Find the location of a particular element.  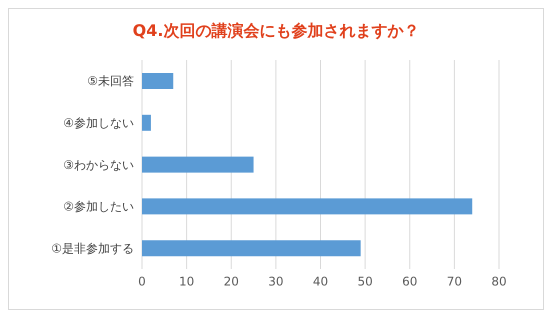

x-tick-label: 40 is located at coordinates (320, 281).